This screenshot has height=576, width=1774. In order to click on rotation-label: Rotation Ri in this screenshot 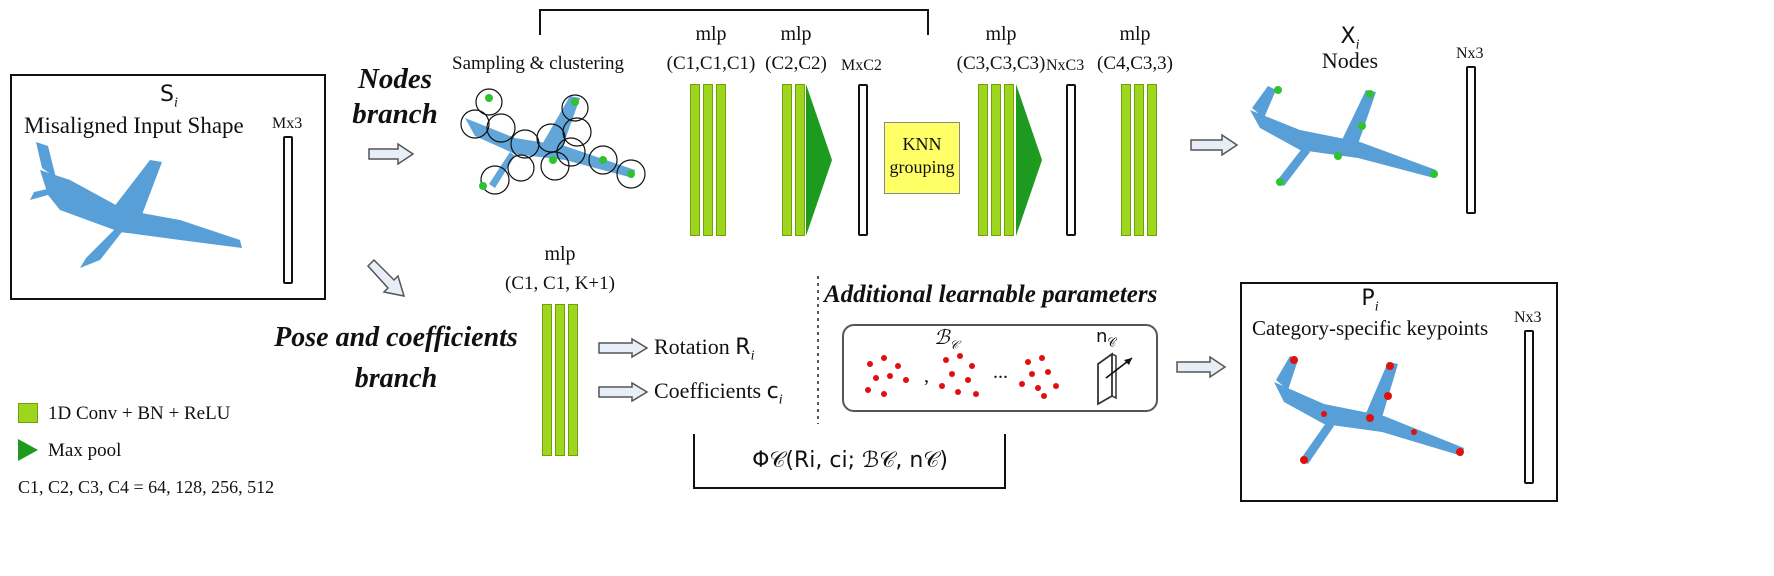, I will do `click(704, 349)`.